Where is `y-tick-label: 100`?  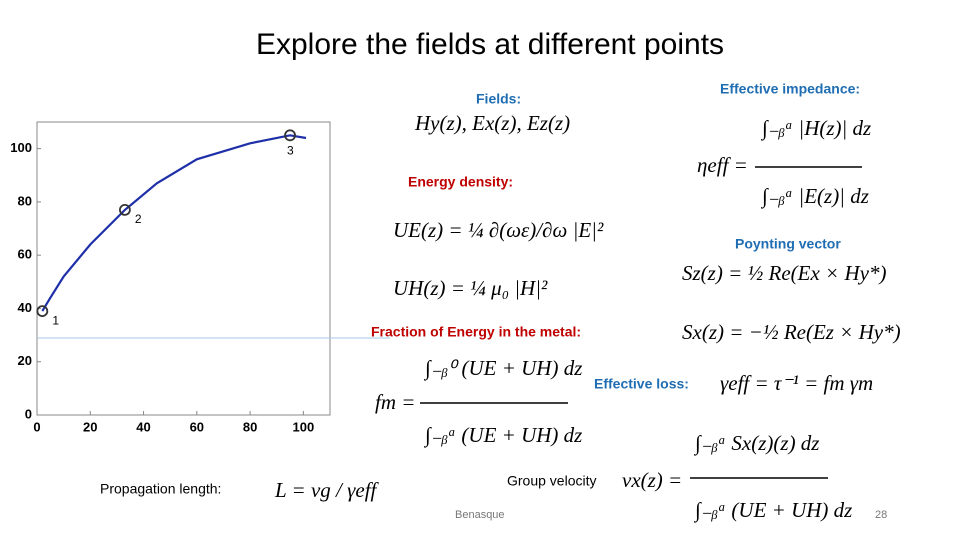
y-tick-label: 100 is located at coordinates (21, 147).